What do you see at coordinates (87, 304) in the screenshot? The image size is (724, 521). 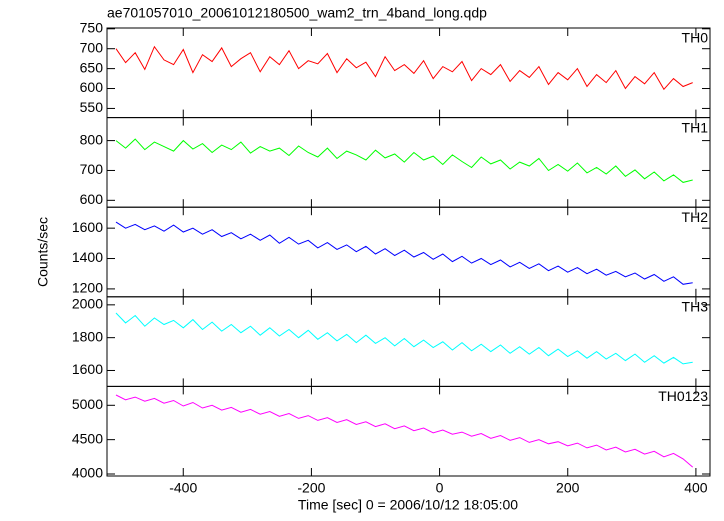 I see `y-tick-label: 2000` at bounding box center [87, 304].